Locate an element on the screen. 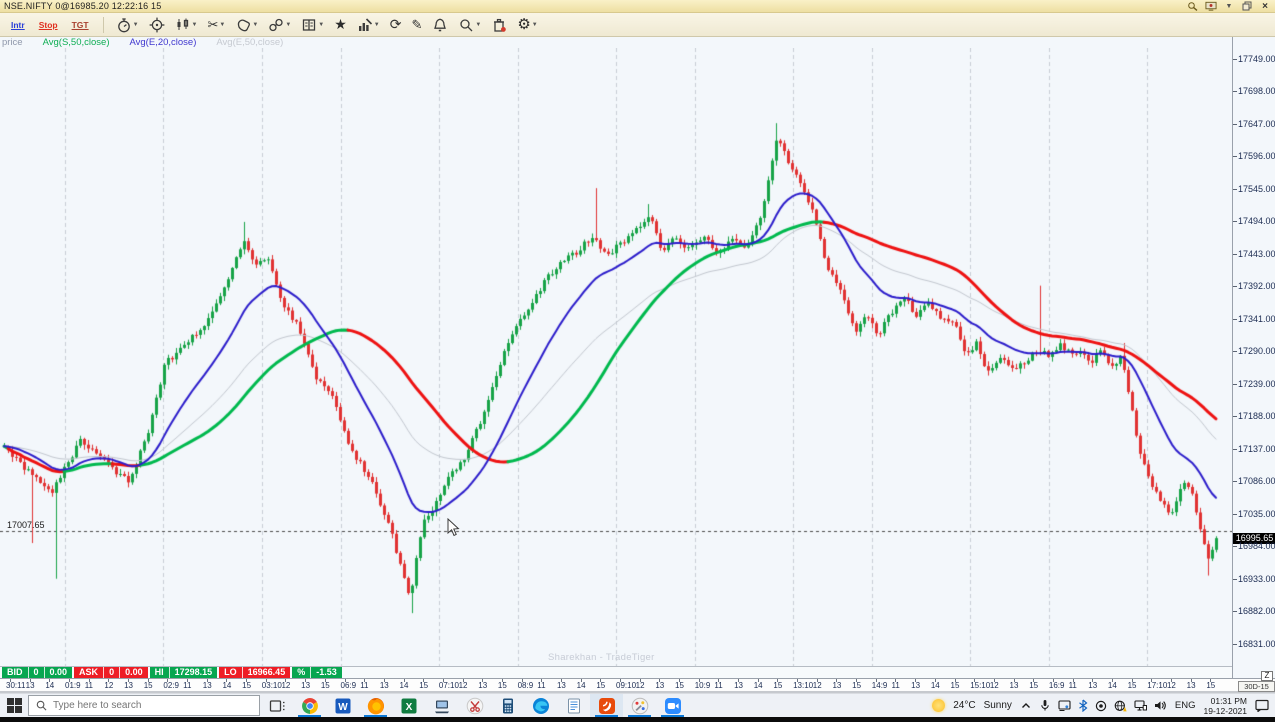 This screenshot has width=1275, height=722. user-search-icon is located at coordinates (1193, 6).